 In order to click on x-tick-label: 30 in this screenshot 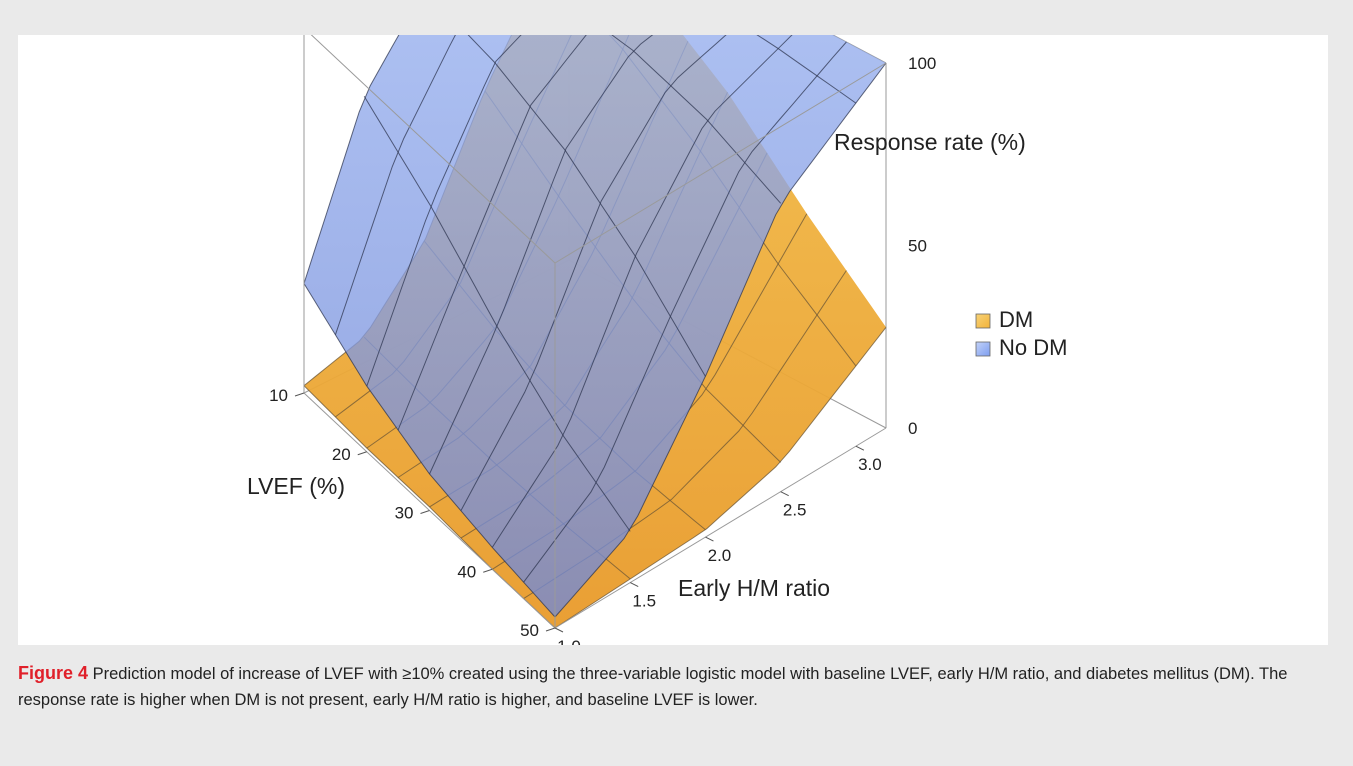, I will do `click(404, 513)`.